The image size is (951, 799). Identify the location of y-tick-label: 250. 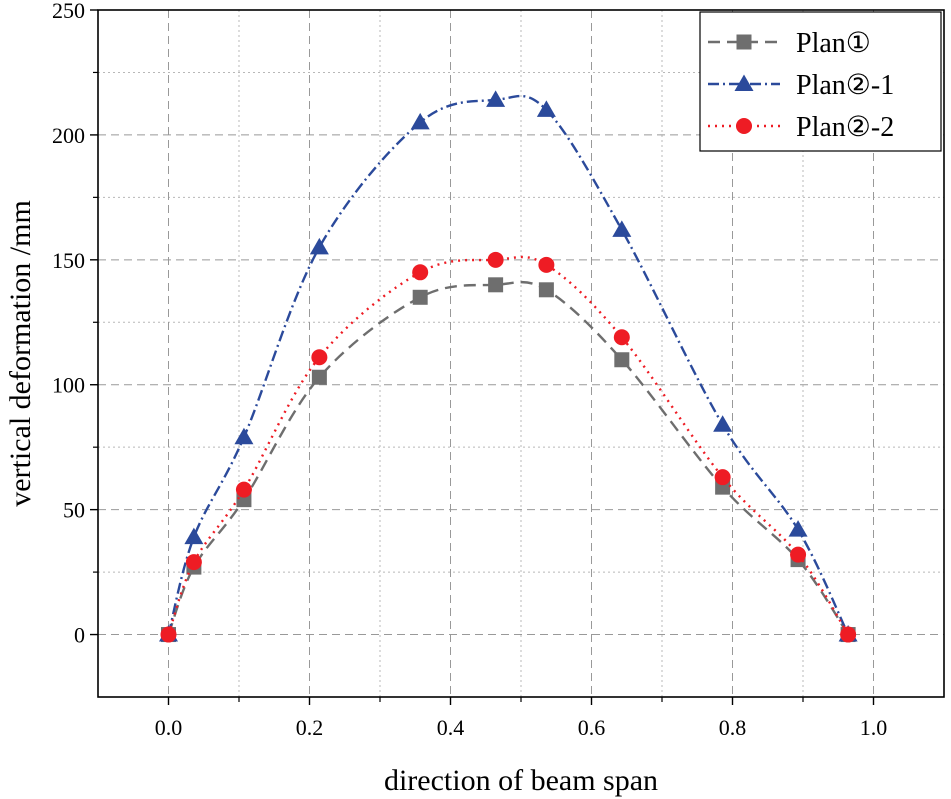
(68, 11).